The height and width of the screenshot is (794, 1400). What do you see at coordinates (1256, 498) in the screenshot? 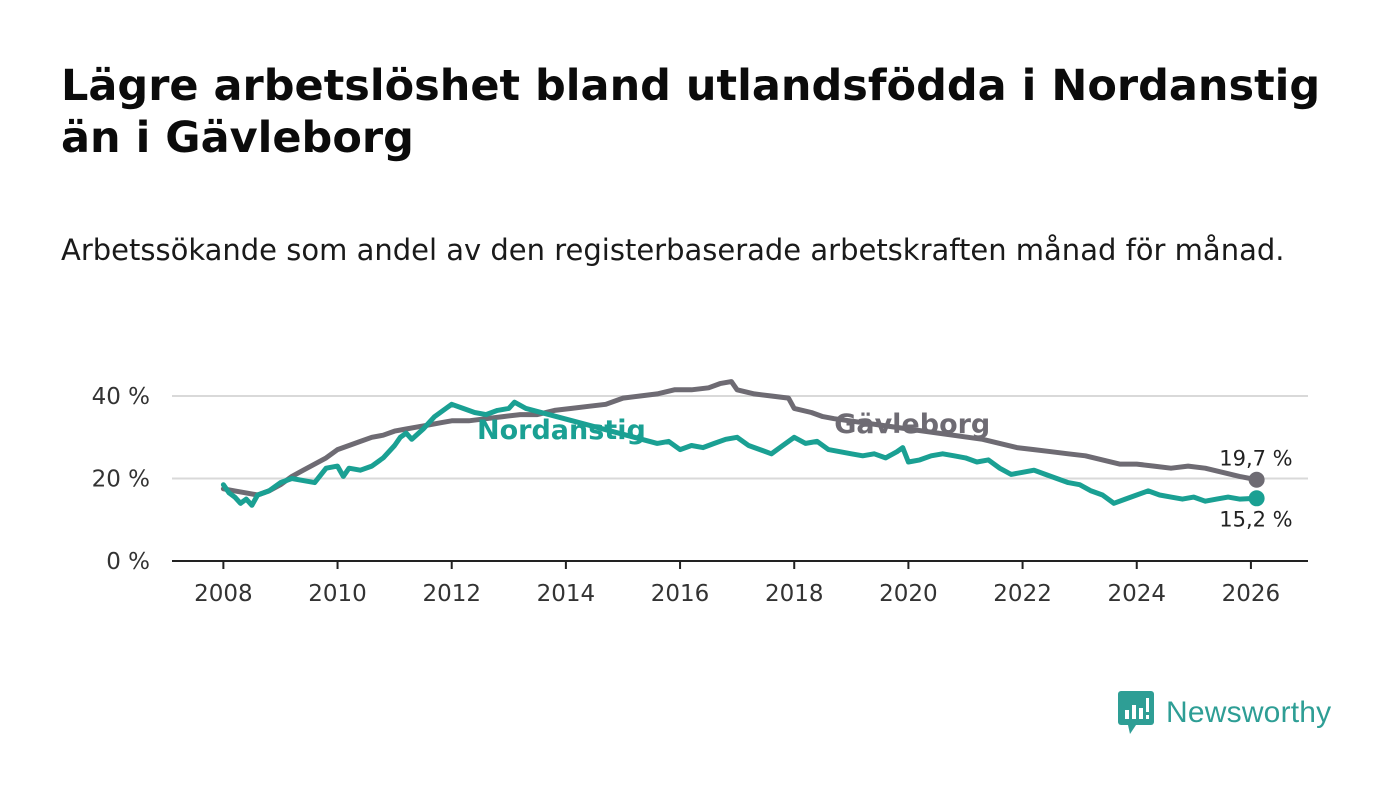
I see `nordanstig-end-point` at bounding box center [1256, 498].